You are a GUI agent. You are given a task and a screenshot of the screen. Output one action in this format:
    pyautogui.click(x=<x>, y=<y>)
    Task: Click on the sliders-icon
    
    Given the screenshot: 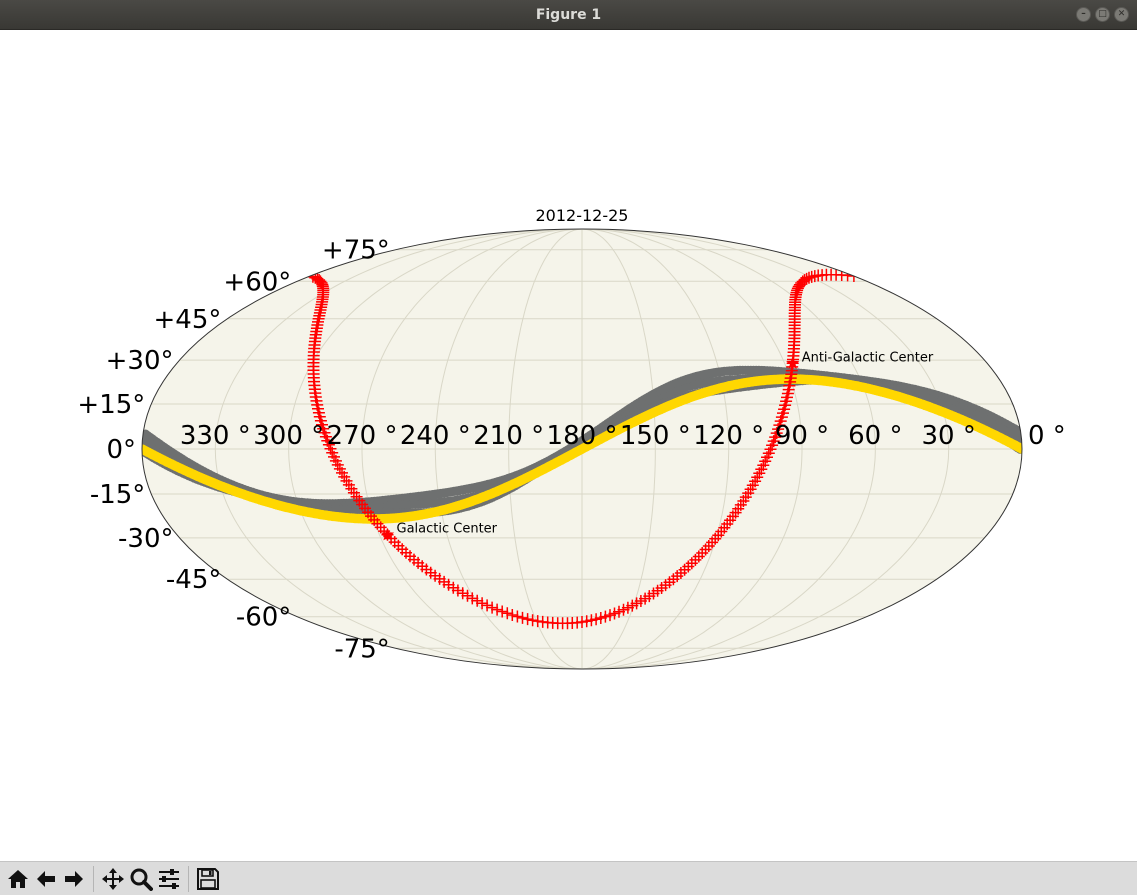 What is the action you would take?
    pyautogui.click(x=169, y=878)
    